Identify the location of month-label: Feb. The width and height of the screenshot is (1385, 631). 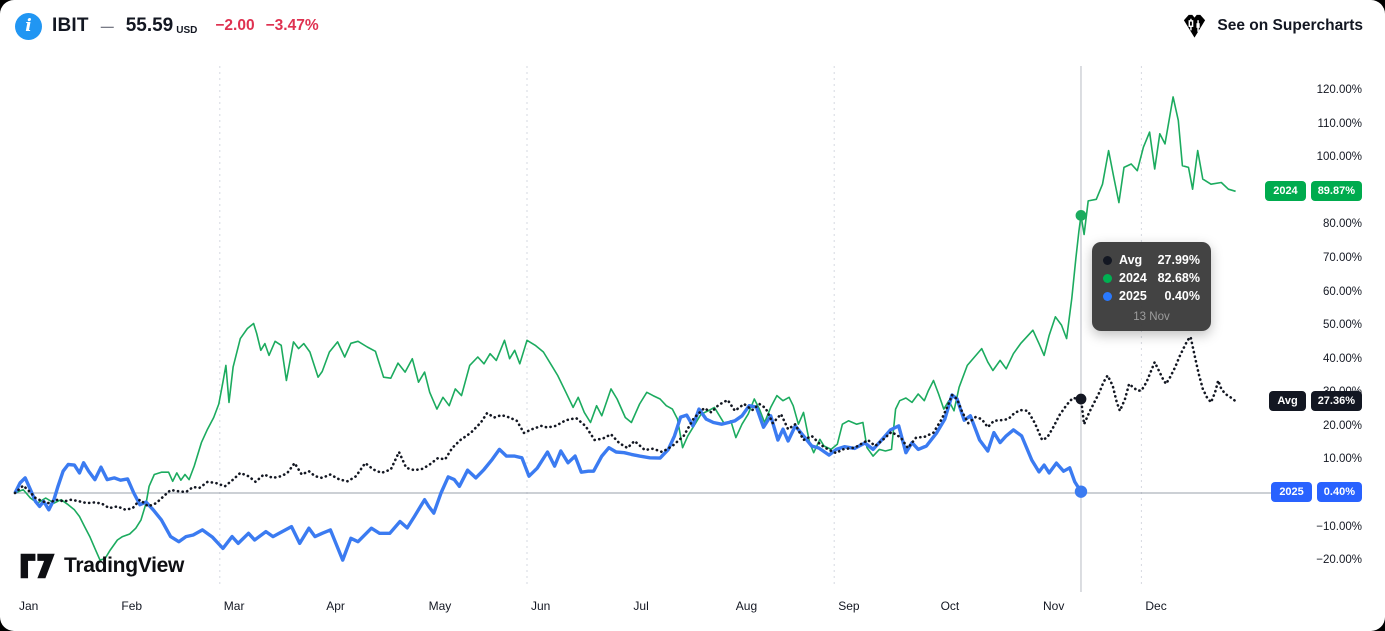
(132, 606).